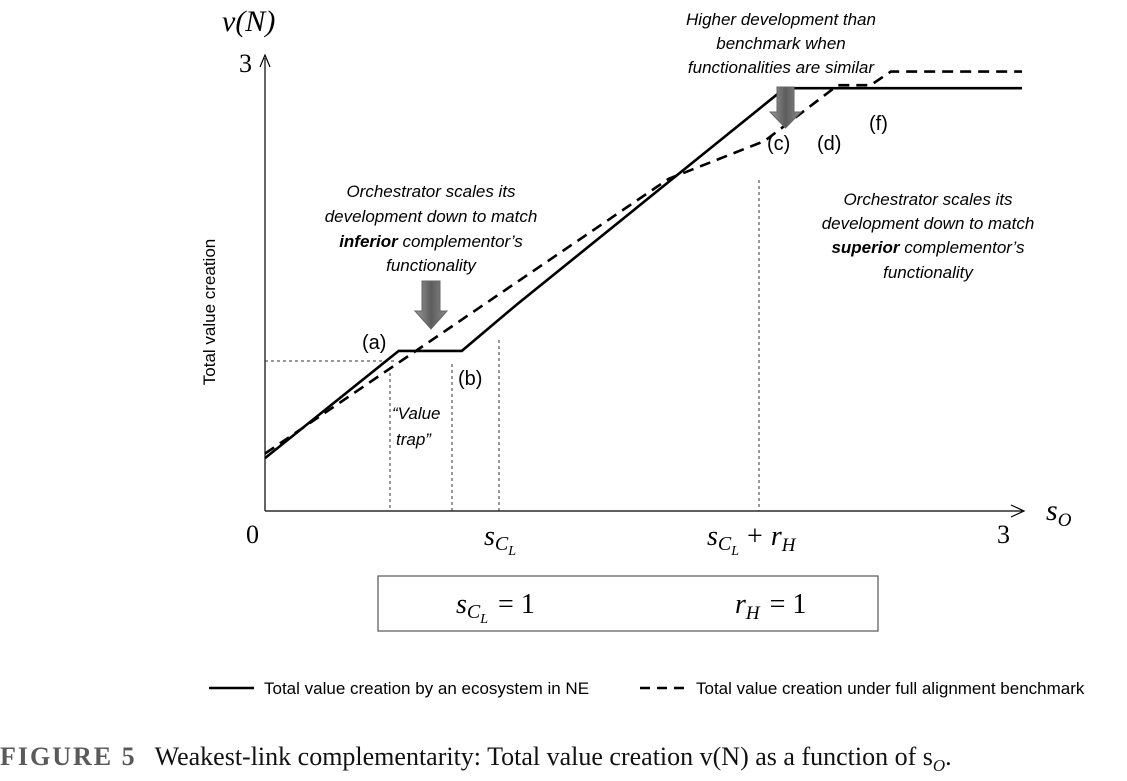 This screenshot has width=1127, height=781. What do you see at coordinates (1065, 520) in the screenshot?
I see `x-axis-symbol-sub: O` at bounding box center [1065, 520].